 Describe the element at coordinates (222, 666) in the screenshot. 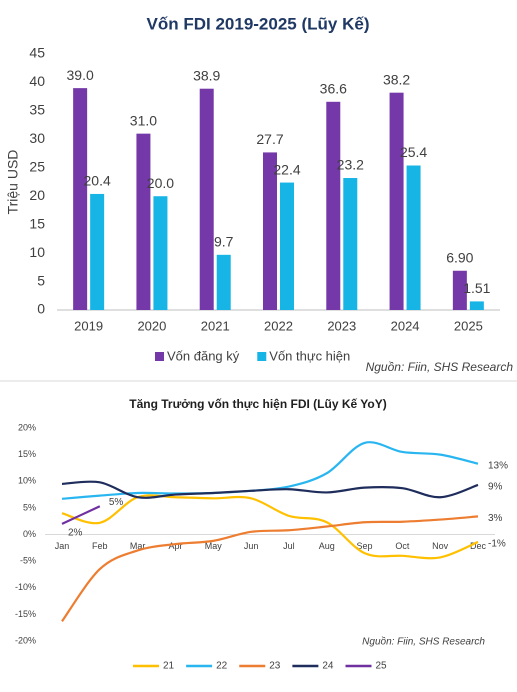

I see `legend-label: 22` at that location.